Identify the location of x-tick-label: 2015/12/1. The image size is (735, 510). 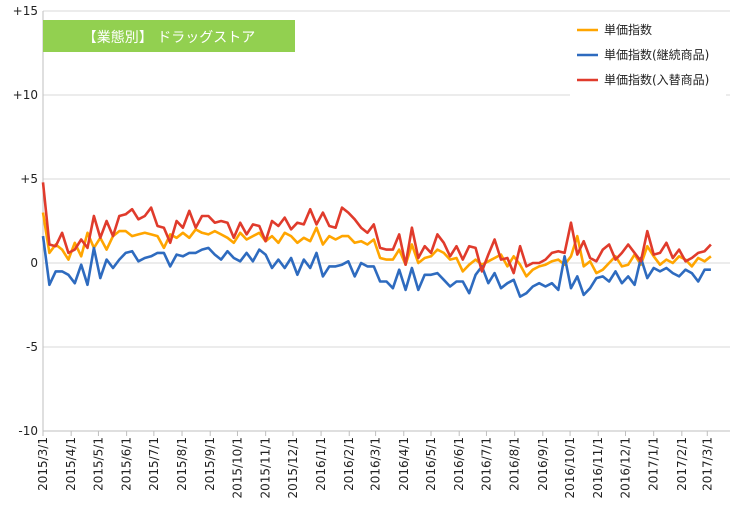
(293, 468).